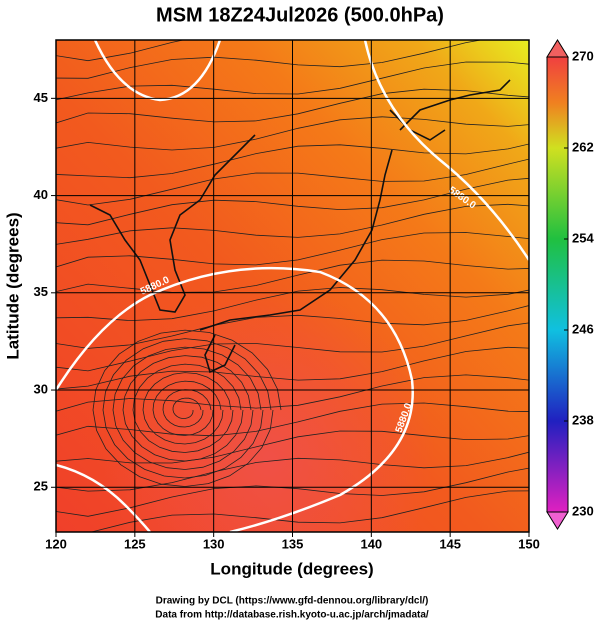  Describe the element at coordinates (214, 543) in the screenshot. I see `x-tick-label: 130` at that location.